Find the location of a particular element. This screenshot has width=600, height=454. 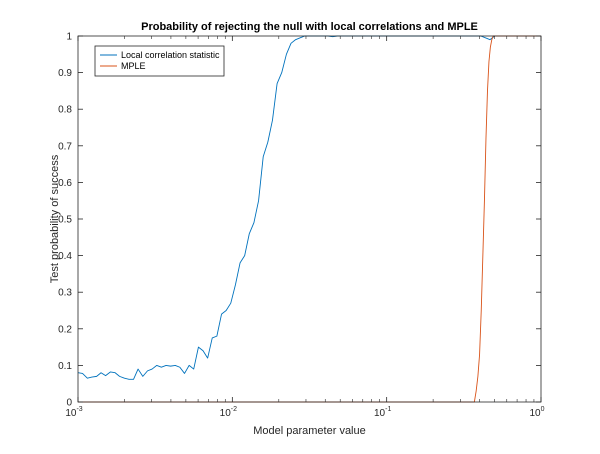

x-tick-label: 10⁻¹ is located at coordinates (382, 412).